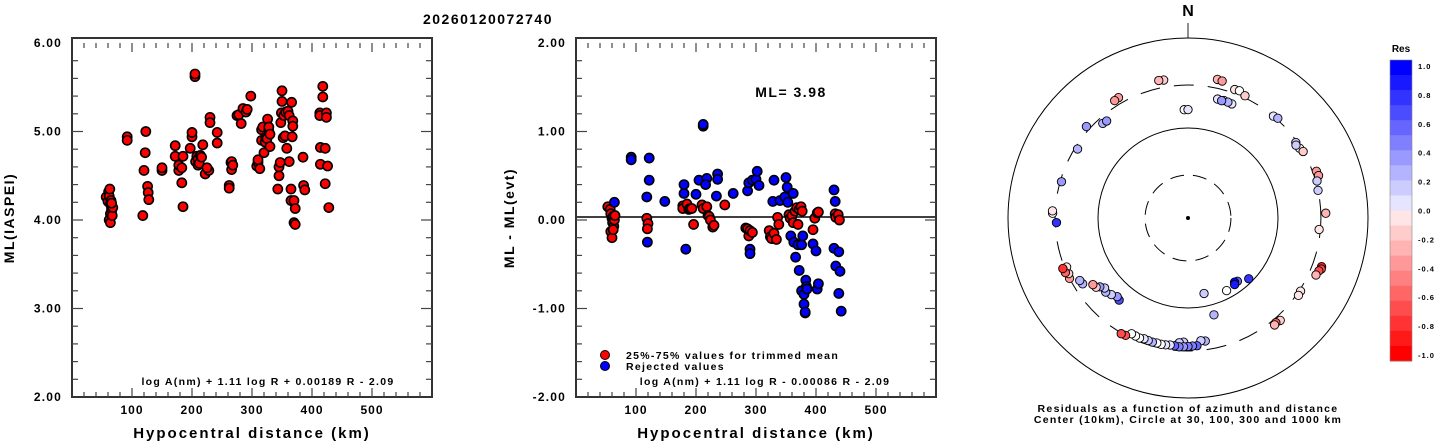 Image resolution: width=1437 pixels, height=441 pixels. I want to click on legend-label-rejected: Rejected values, so click(675, 367).